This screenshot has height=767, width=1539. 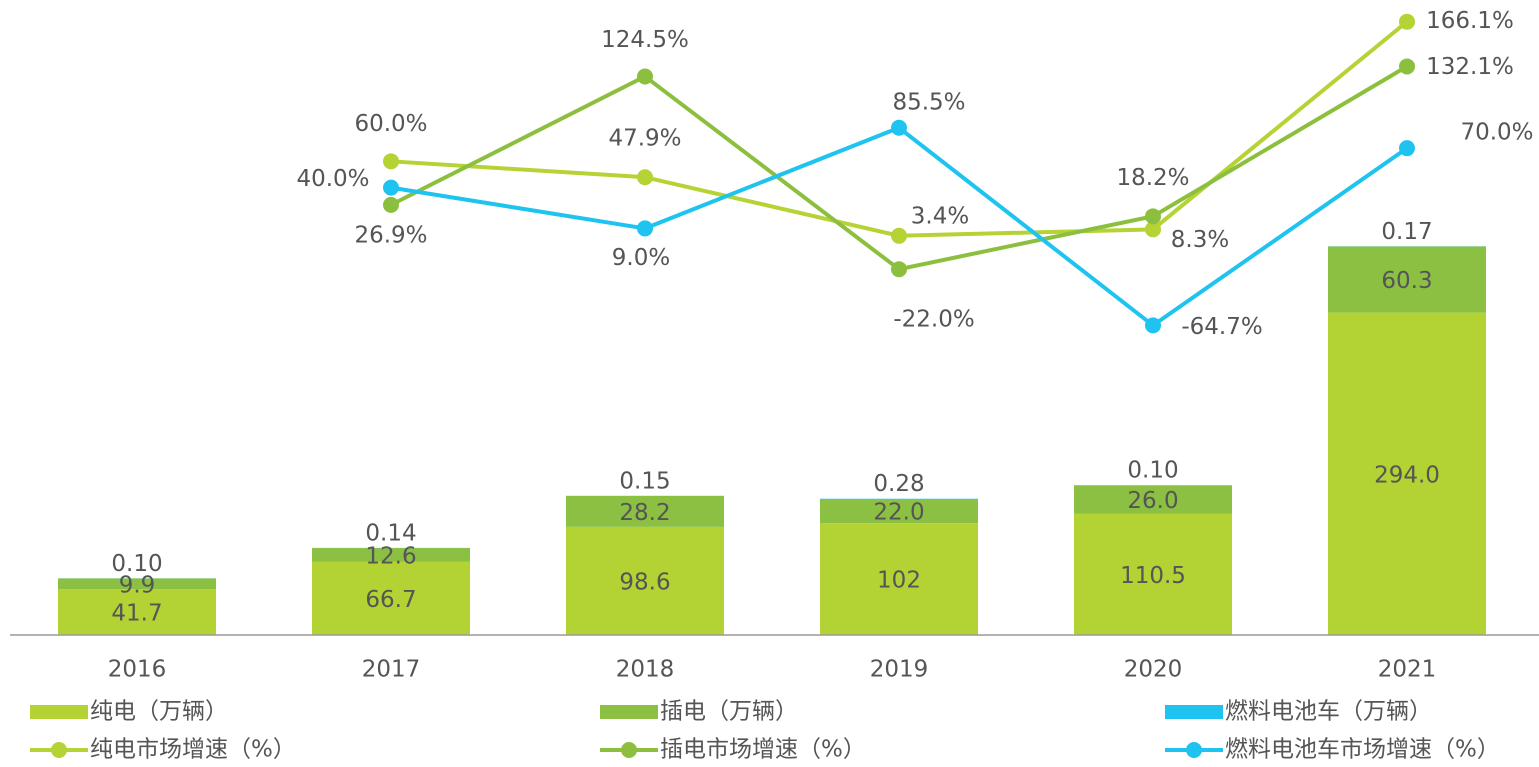 I want to click on line-value-label: 124.5%, so click(x=645, y=40).